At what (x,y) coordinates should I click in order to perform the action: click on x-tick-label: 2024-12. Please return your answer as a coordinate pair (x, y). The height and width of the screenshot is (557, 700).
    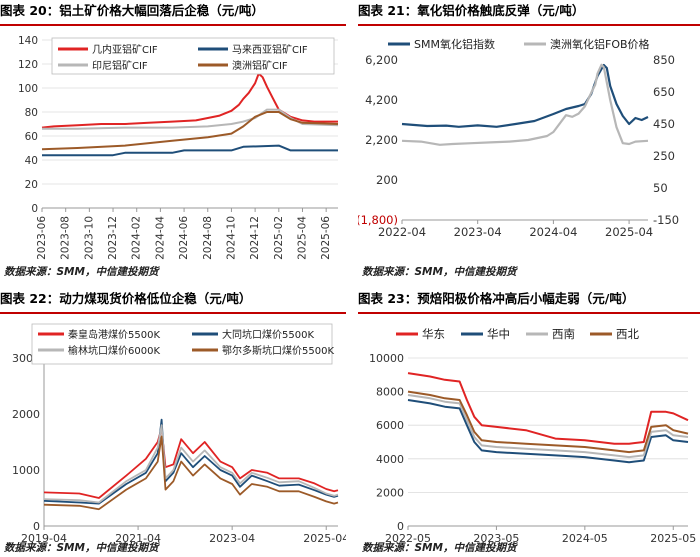
    Looking at the image, I should click on (255, 238).